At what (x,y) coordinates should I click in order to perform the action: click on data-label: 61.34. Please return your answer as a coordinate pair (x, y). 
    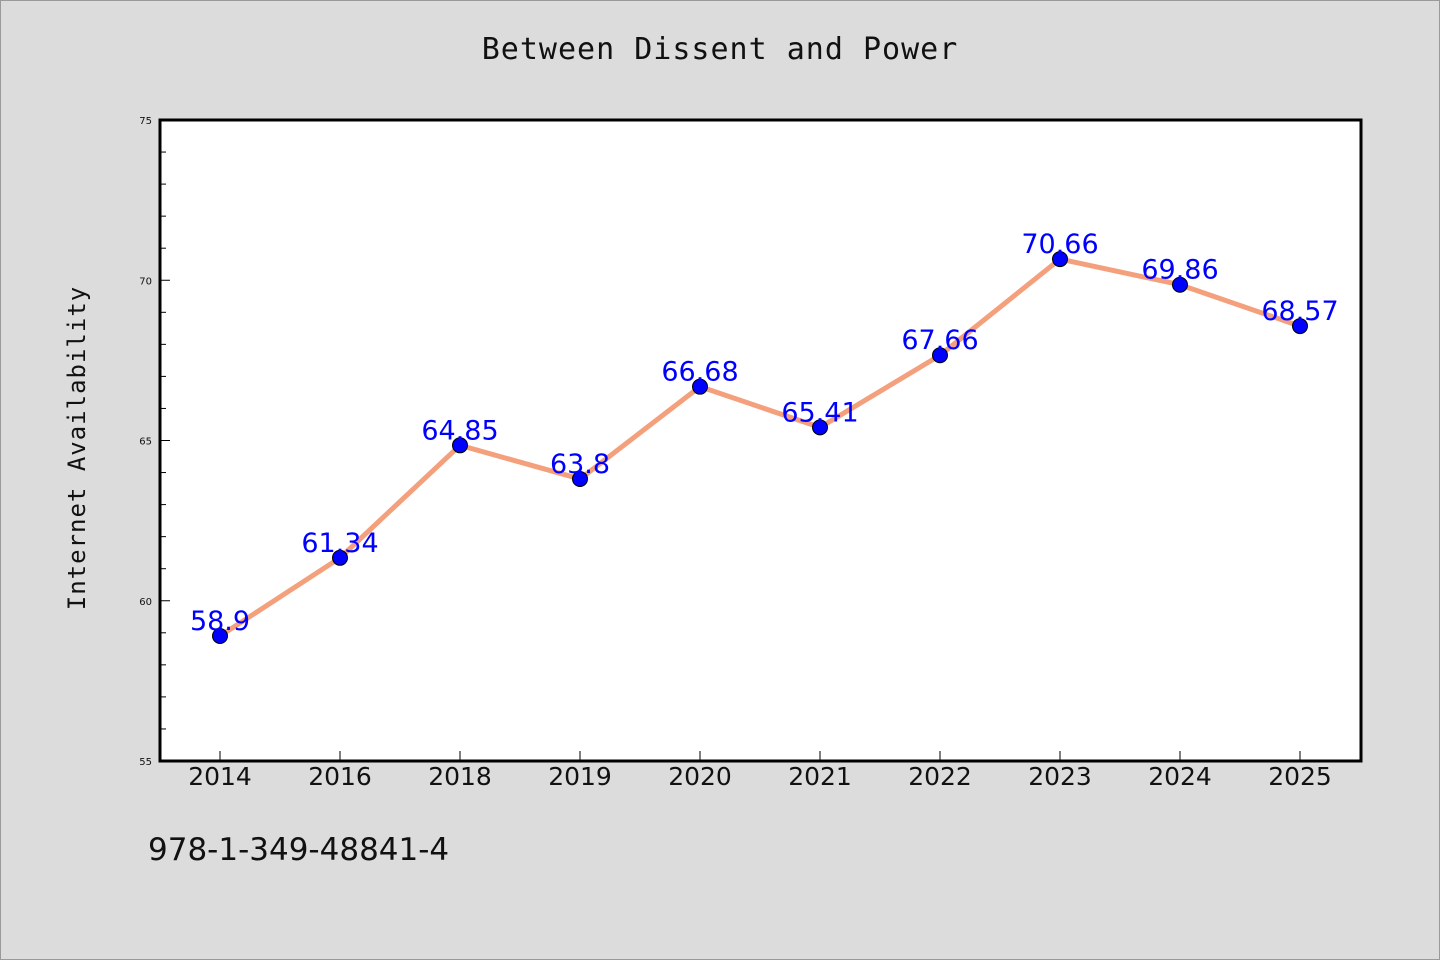
    Looking at the image, I should click on (339, 543).